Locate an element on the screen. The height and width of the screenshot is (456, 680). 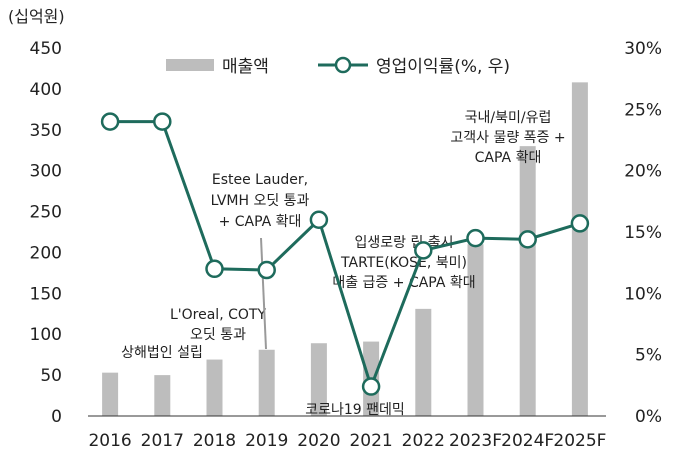
x-tick-label: 2025F is located at coordinates (579, 441).